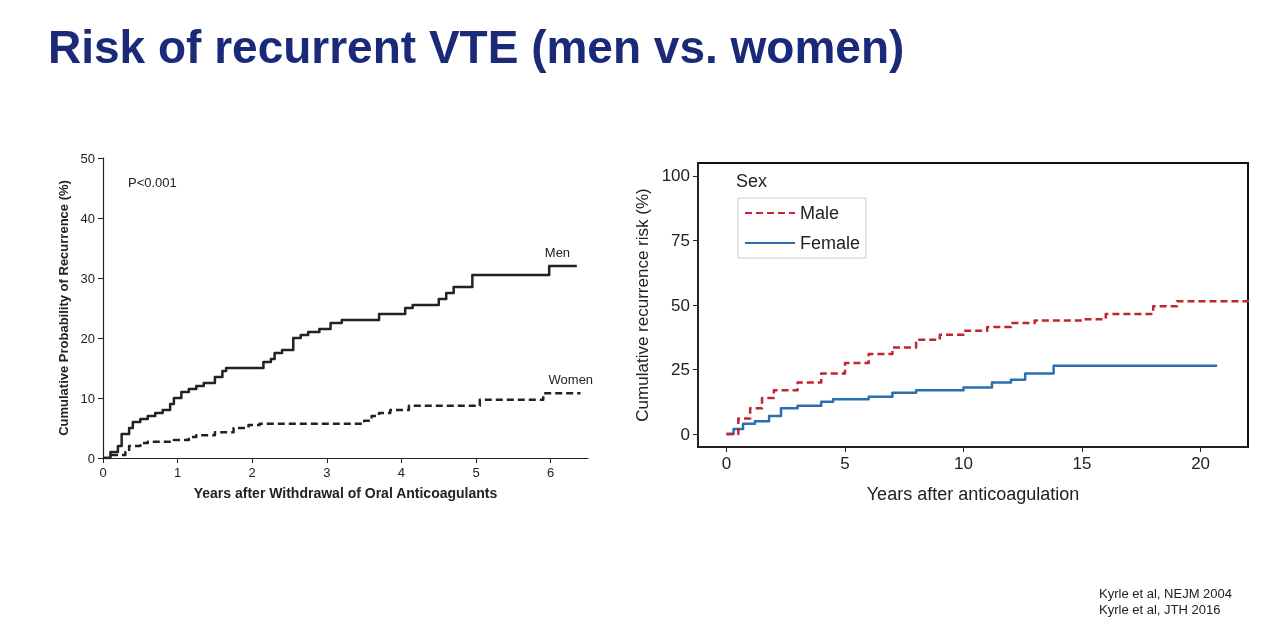  Describe the element at coordinates (476, 47) in the screenshot. I see `chart-title: Risk of recurrent VTE (men vs. women)` at that location.